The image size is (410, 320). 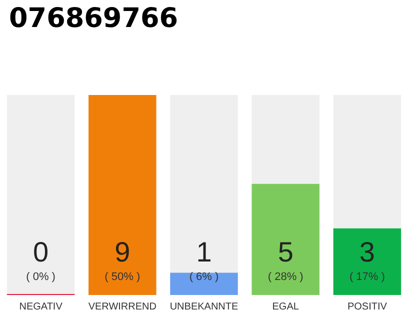 What do you see at coordinates (41, 277) in the screenshot?
I see `annotation: ( 0% )` at bounding box center [41, 277].